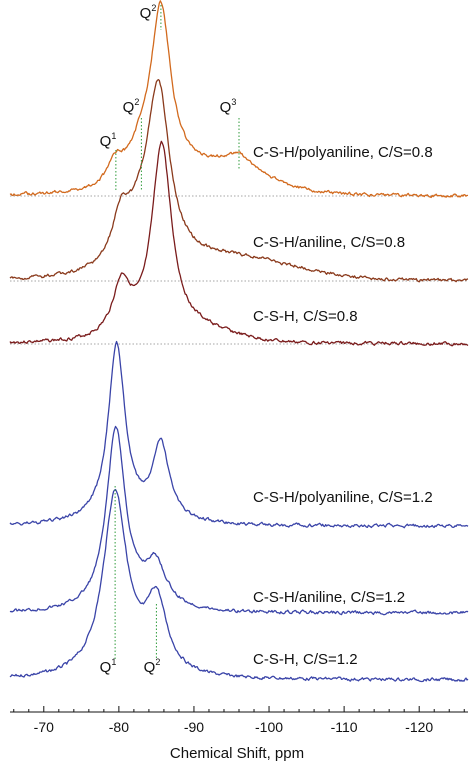 This screenshot has height=775, width=474. Describe the element at coordinates (343, 152) in the screenshot. I see `spectrum-label-0: C-S-H/polyaniline, C/S=0.8` at that location.